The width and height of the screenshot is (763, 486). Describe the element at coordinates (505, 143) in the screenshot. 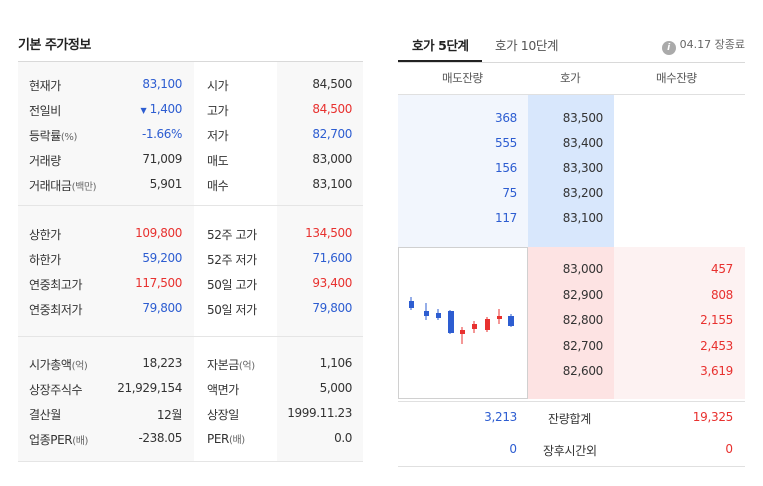

I see `ask-volume: 555` at that location.